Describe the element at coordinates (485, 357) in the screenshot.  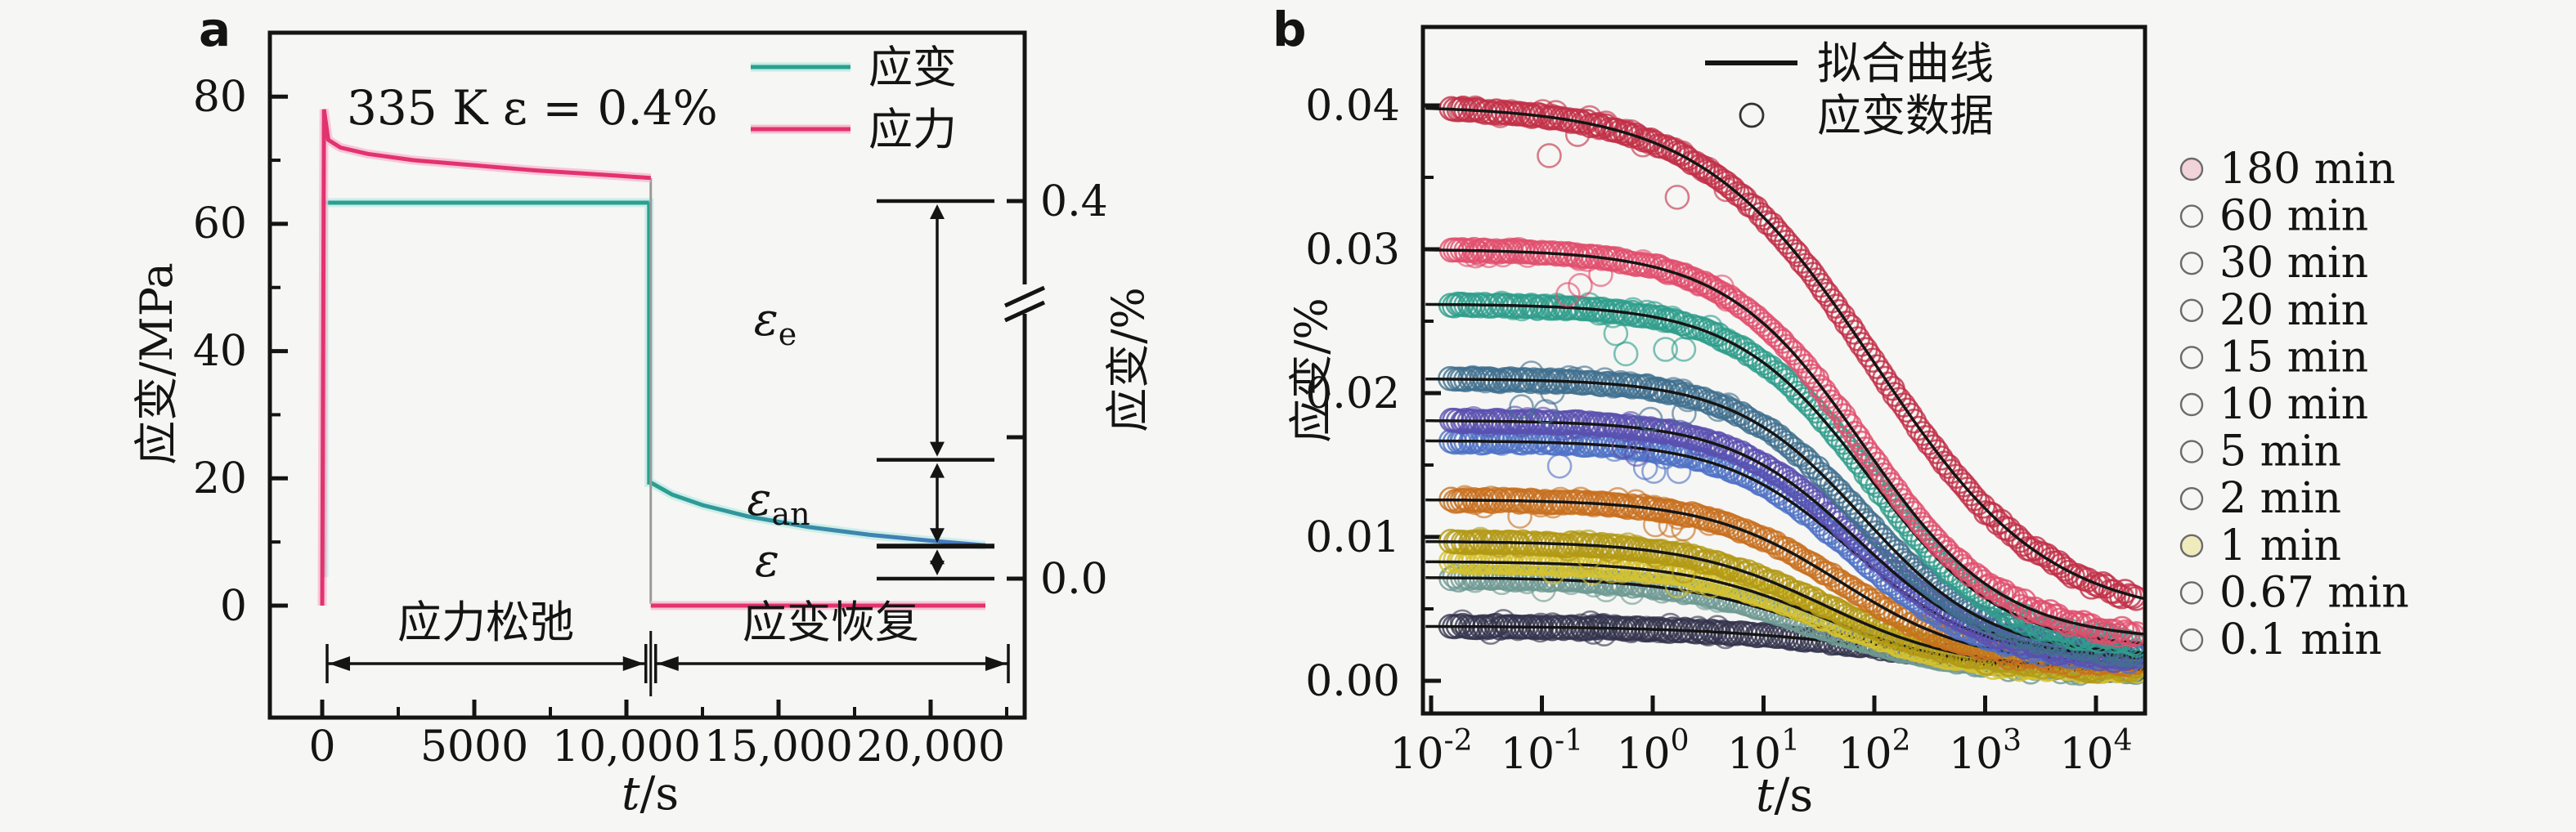
I see `stress-curve` at that location.